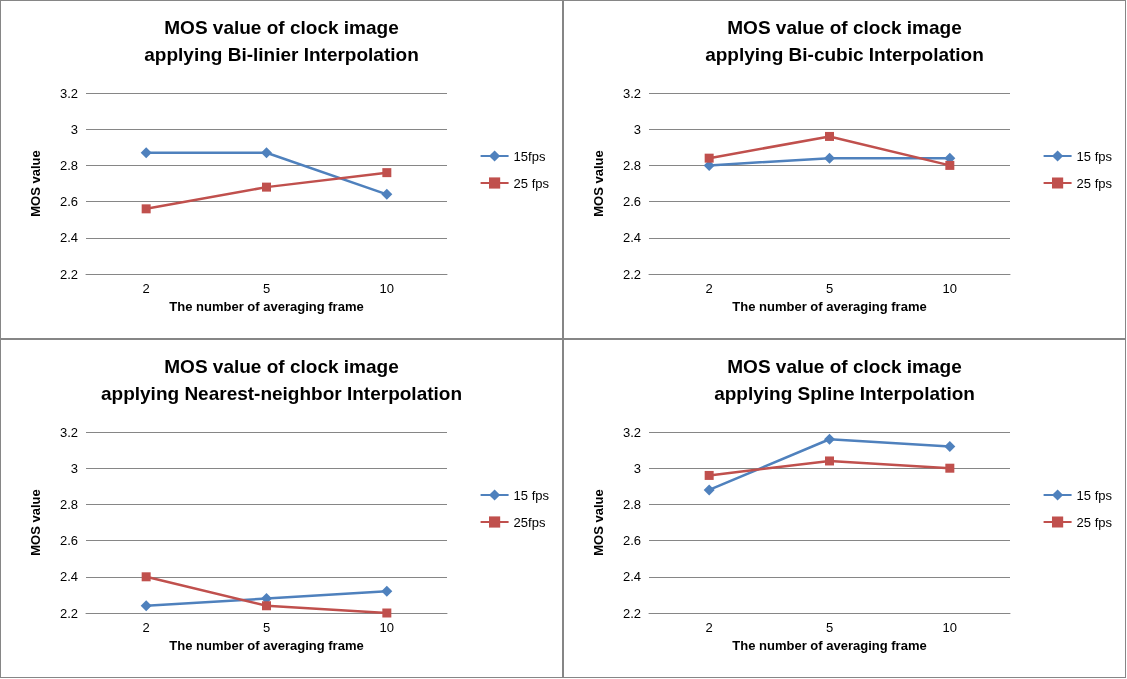 This screenshot has height=679, width=1127. What do you see at coordinates (281, 41) in the screenshot?
I see `chart-title: MOS value of clock image applying Bi-linier Interpolation` at bounding box center [281, 41].